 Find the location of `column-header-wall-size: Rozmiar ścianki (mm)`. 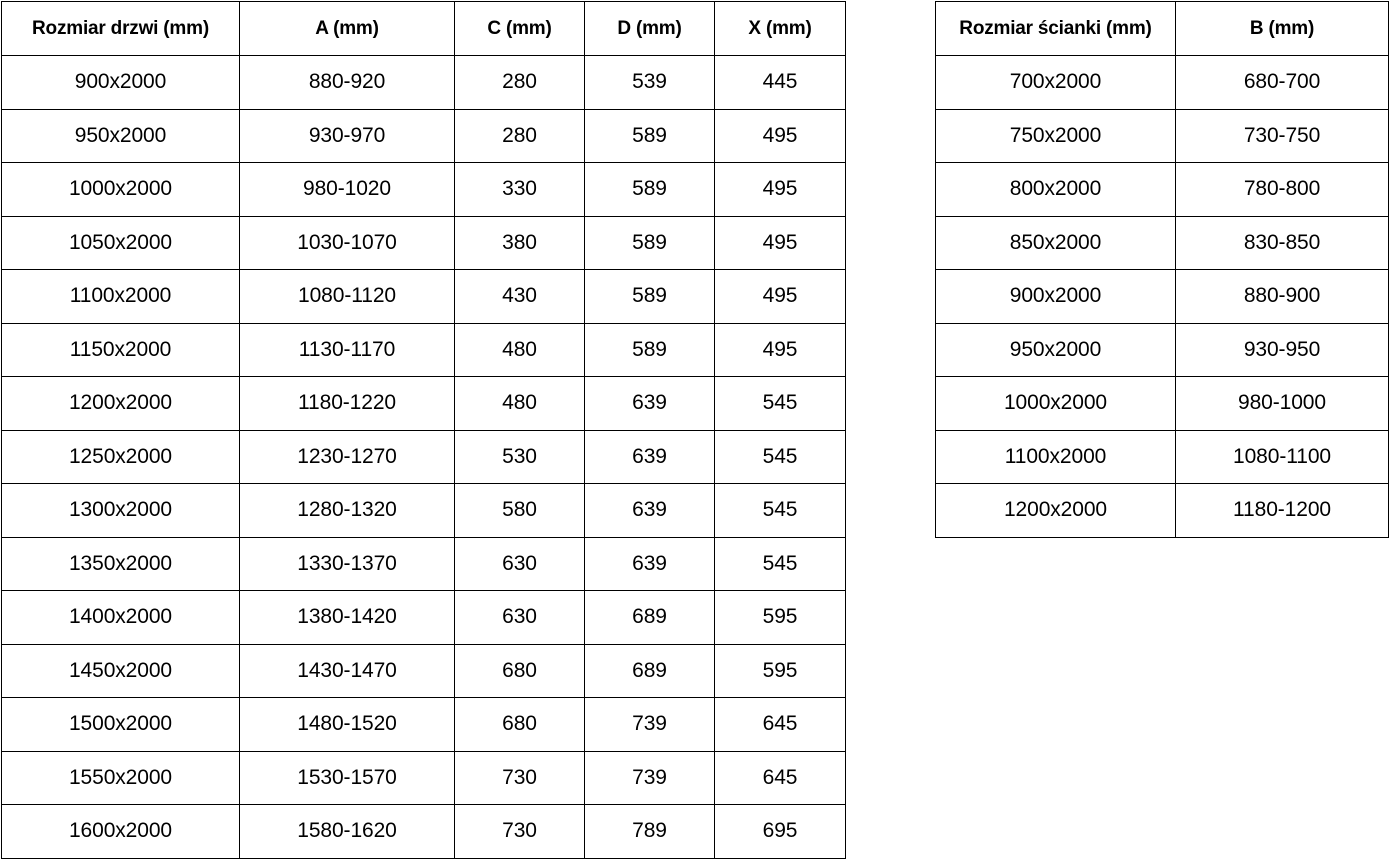

column-header-wall-size: Rozmiar ścianki (mm) is located at coordinates (1055, 28).